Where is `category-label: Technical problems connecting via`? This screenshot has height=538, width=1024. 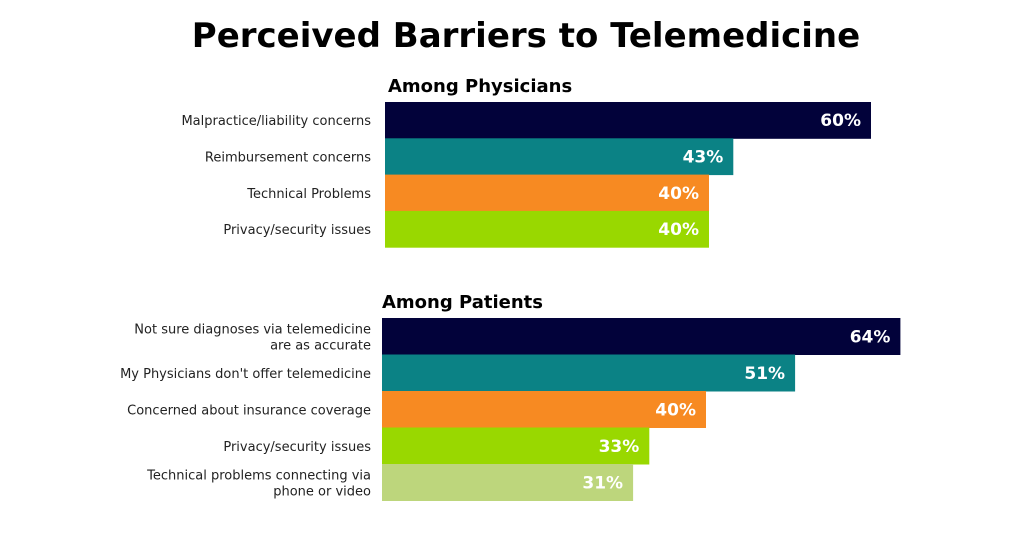 category-label: Technical problems connecting via is located at coordinates (258, 475).